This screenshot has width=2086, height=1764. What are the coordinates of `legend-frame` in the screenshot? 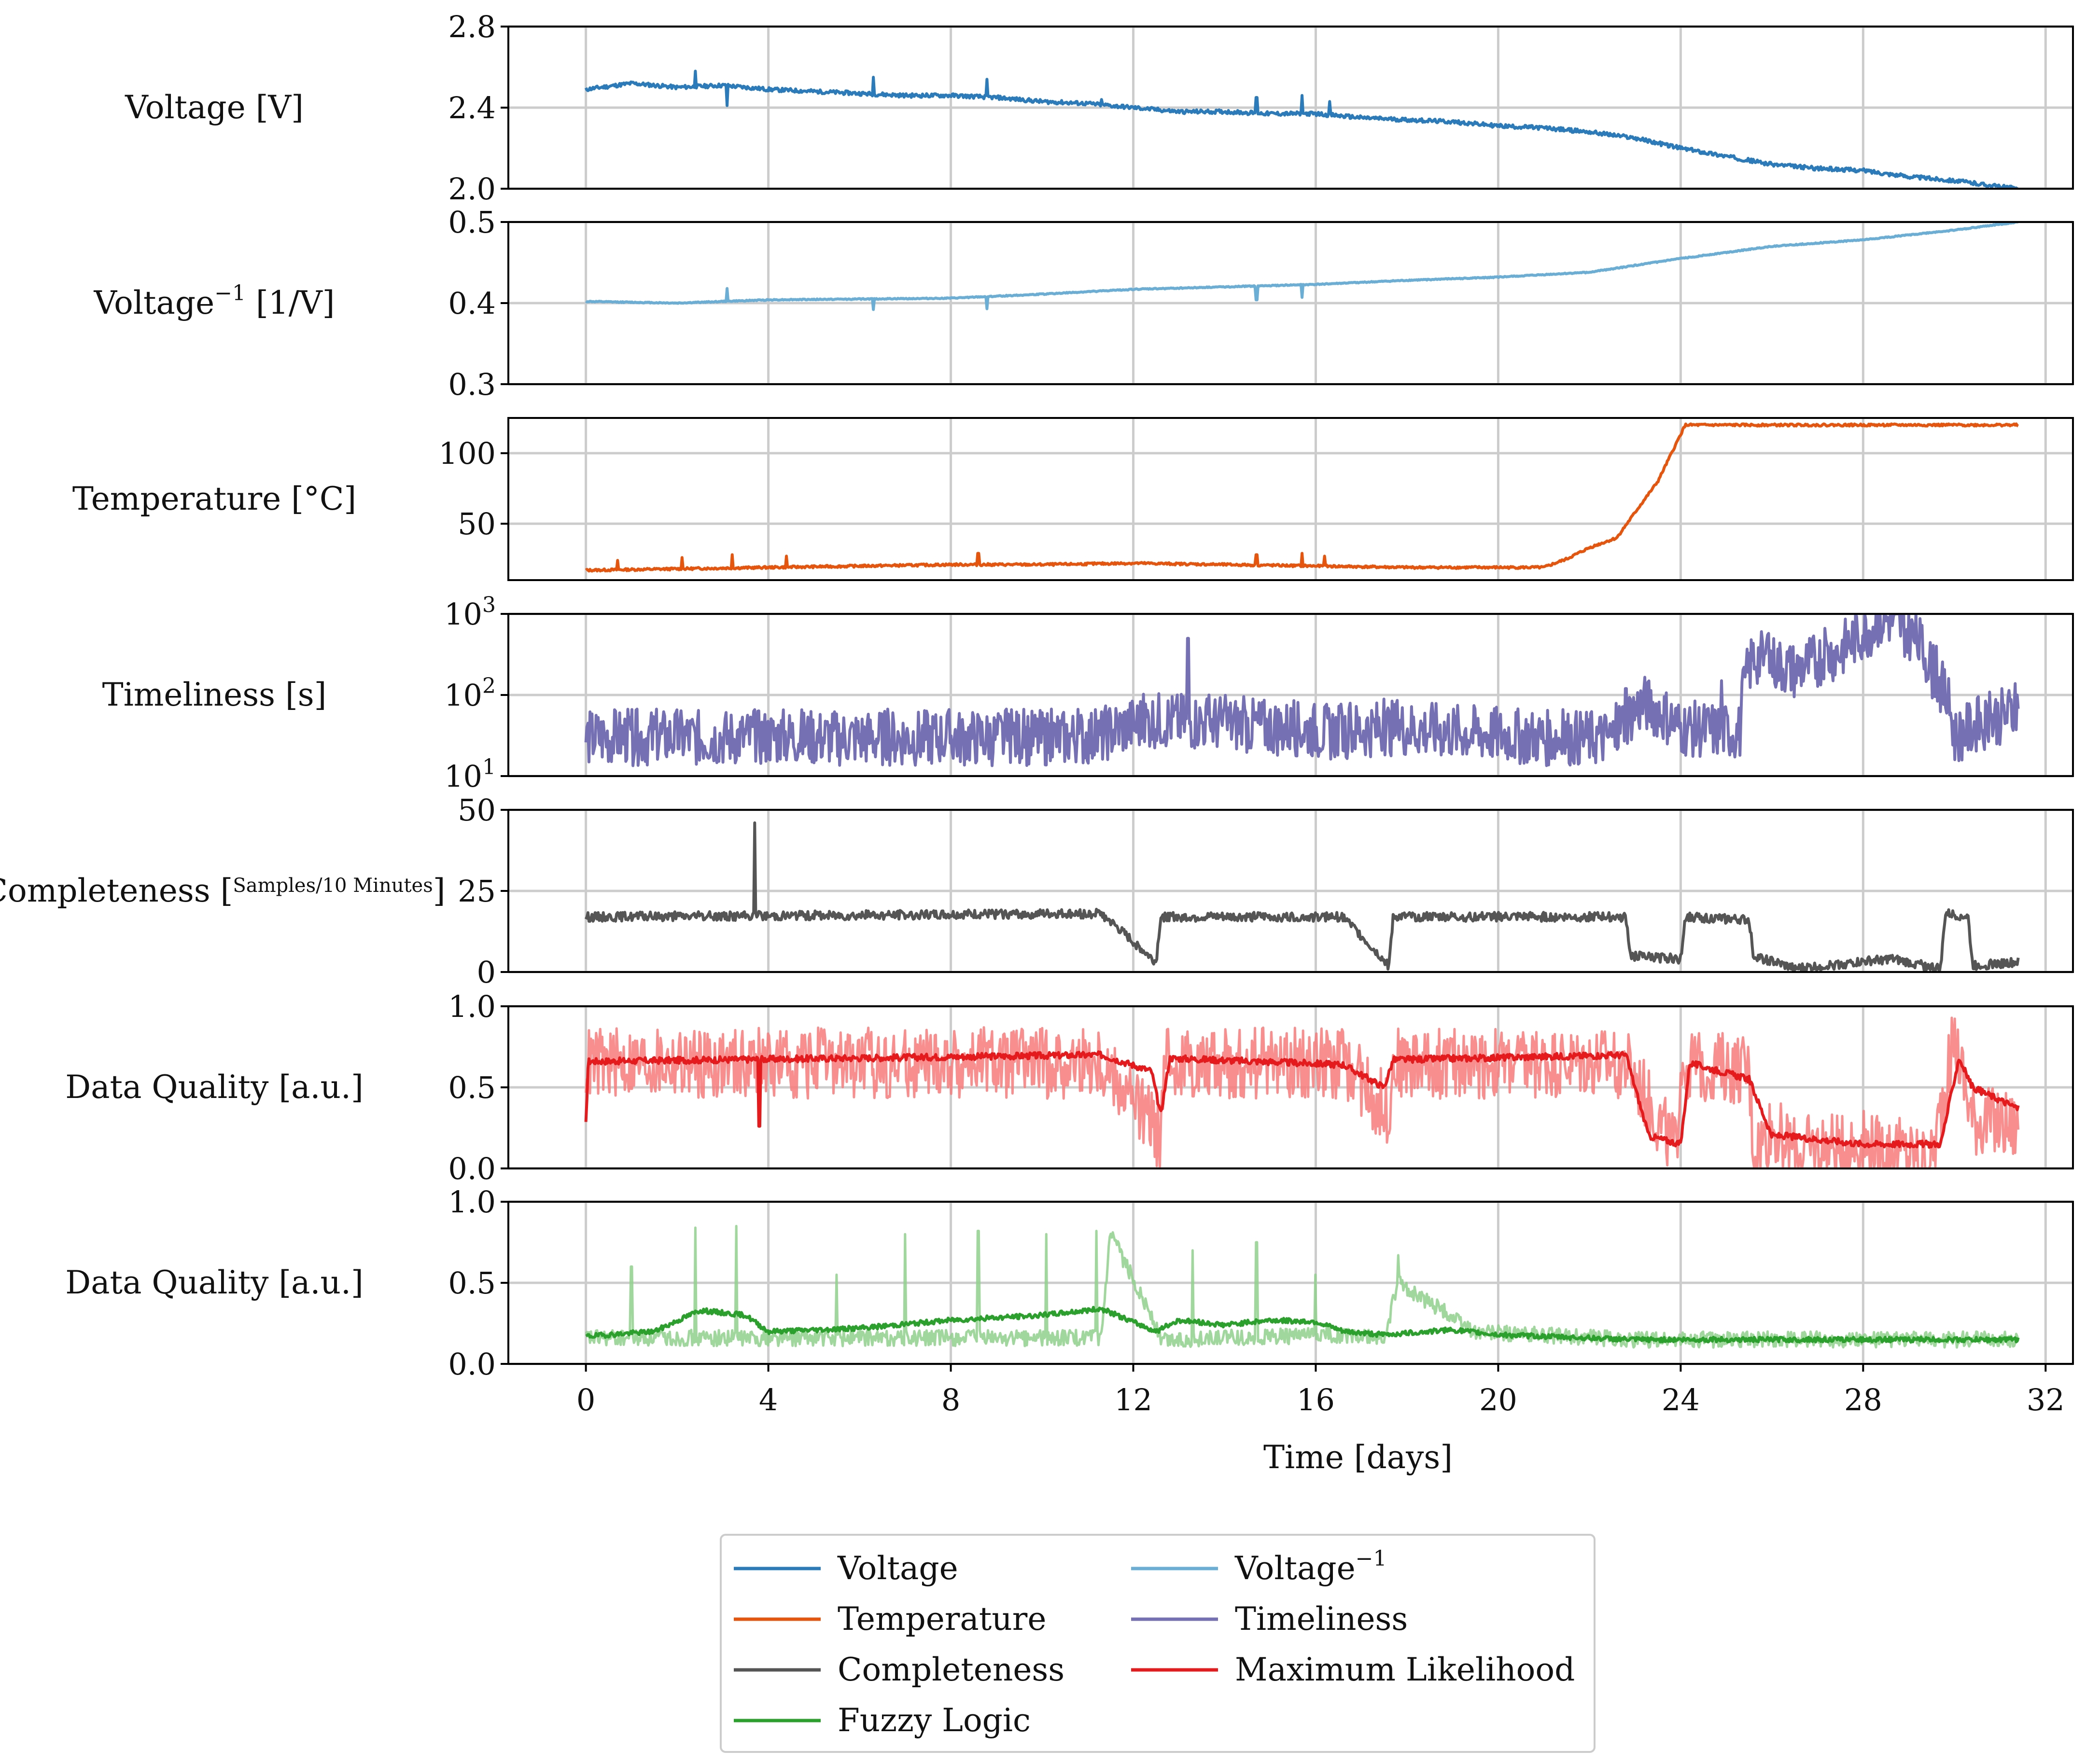 It's located at (1158, 1643).